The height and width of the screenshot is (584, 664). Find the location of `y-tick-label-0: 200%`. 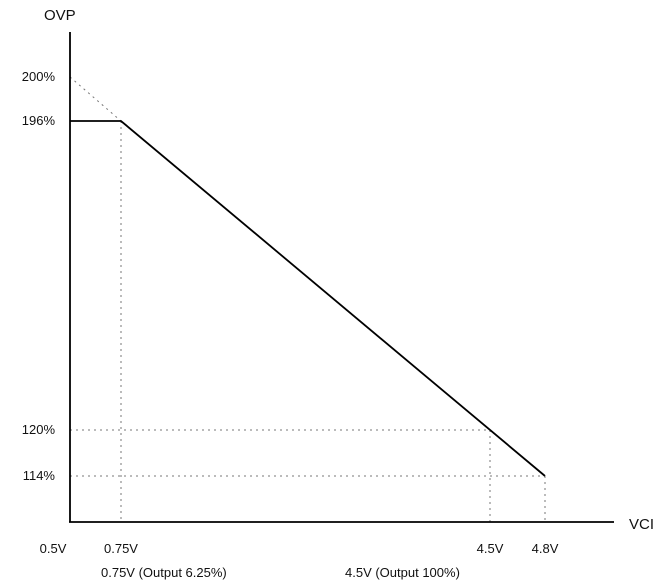

y-tick-label-0: 200% is located at coordinates (39, 76).